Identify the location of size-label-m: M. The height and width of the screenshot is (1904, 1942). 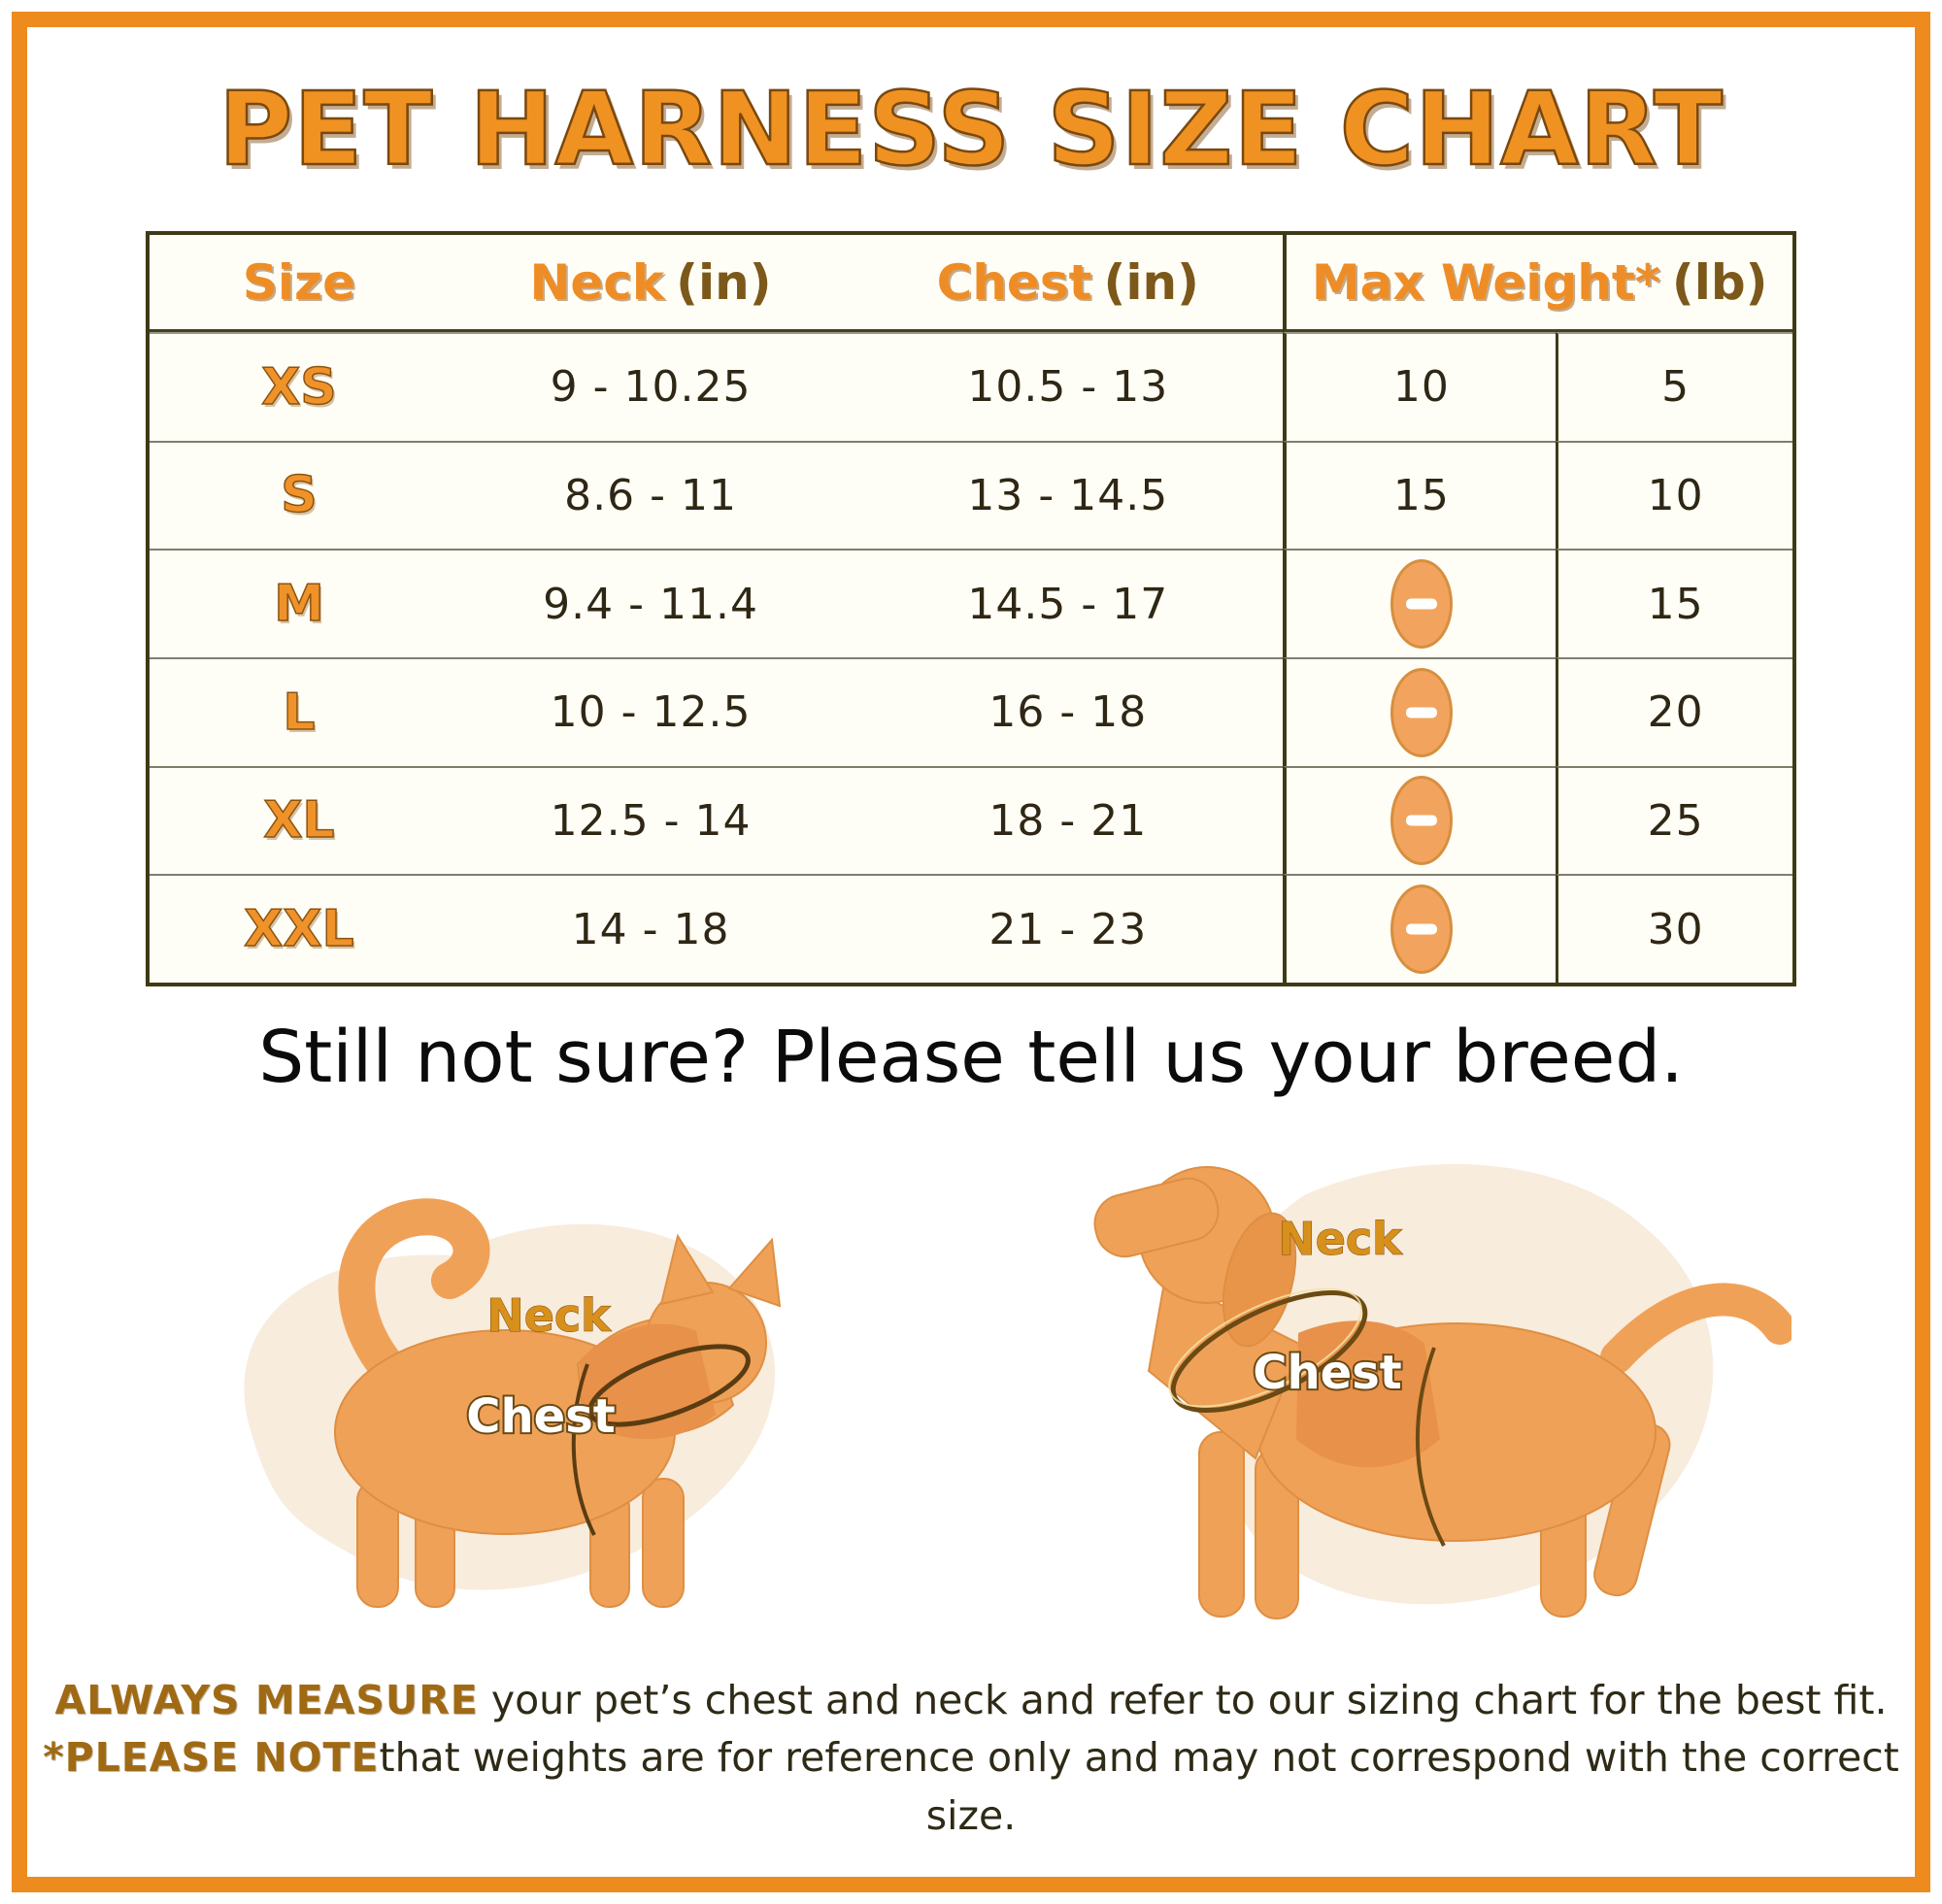
(298, 604).